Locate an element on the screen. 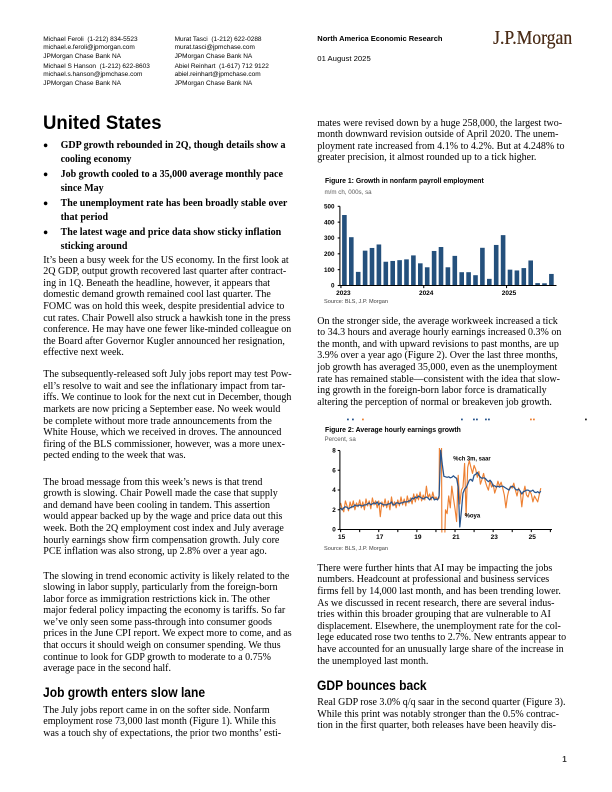 This screenshot has height=792, width=612. svg-text: 25 is located at coordinates (533, 537).